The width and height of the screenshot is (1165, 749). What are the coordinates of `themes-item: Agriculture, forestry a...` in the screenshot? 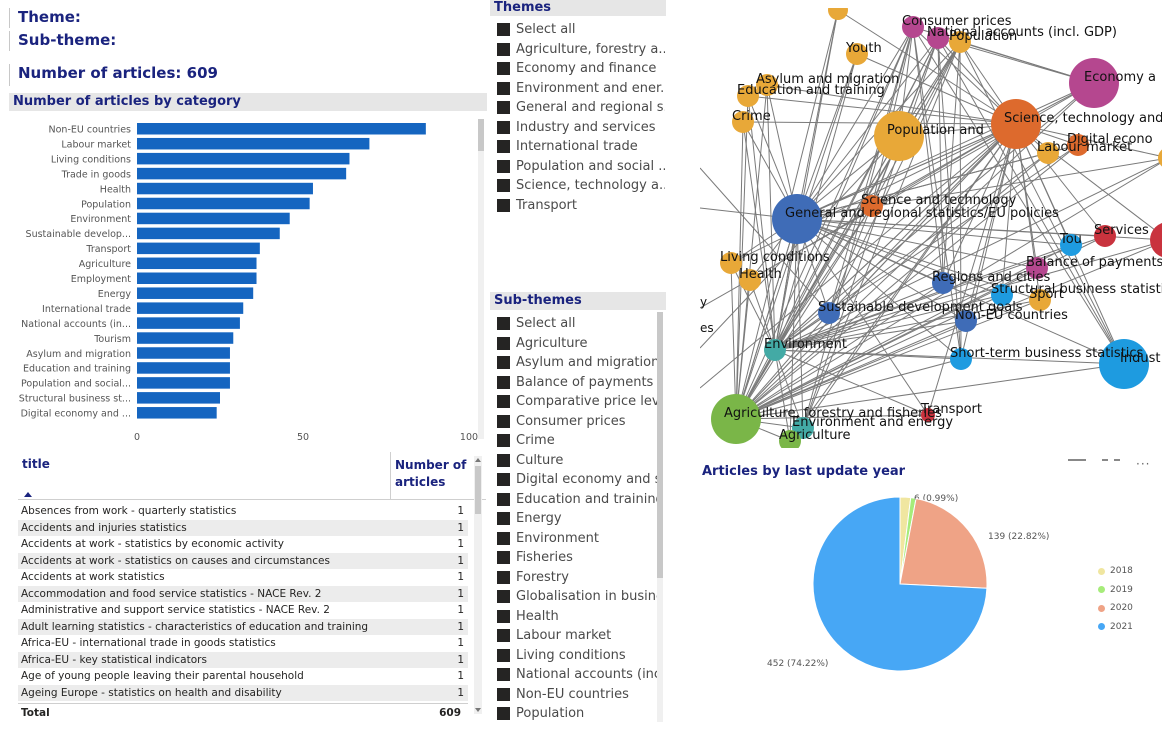 It's located at (581, 50).